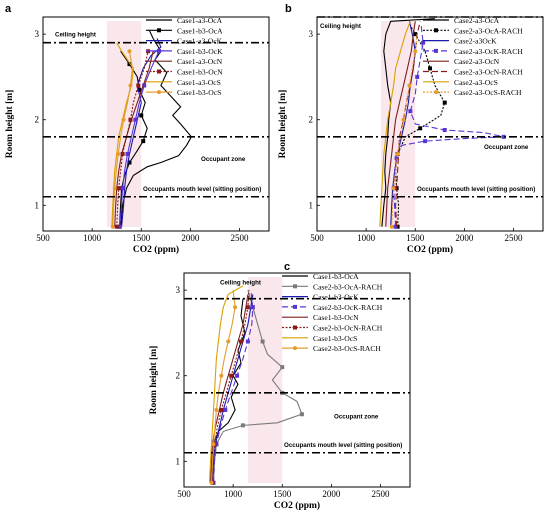 This screenshot has height=516, width=550. I want to click on legend-entry: Case2-b3-OcK-RACH, so click(348, 307).